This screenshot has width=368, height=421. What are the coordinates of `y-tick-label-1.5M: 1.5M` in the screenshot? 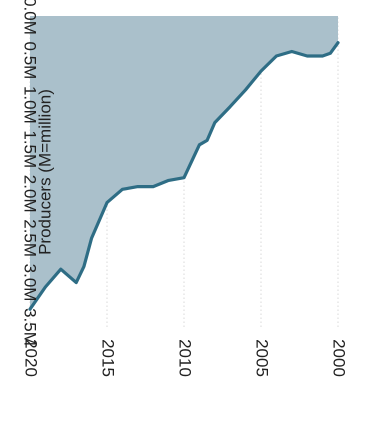 It's located at (30, 149).